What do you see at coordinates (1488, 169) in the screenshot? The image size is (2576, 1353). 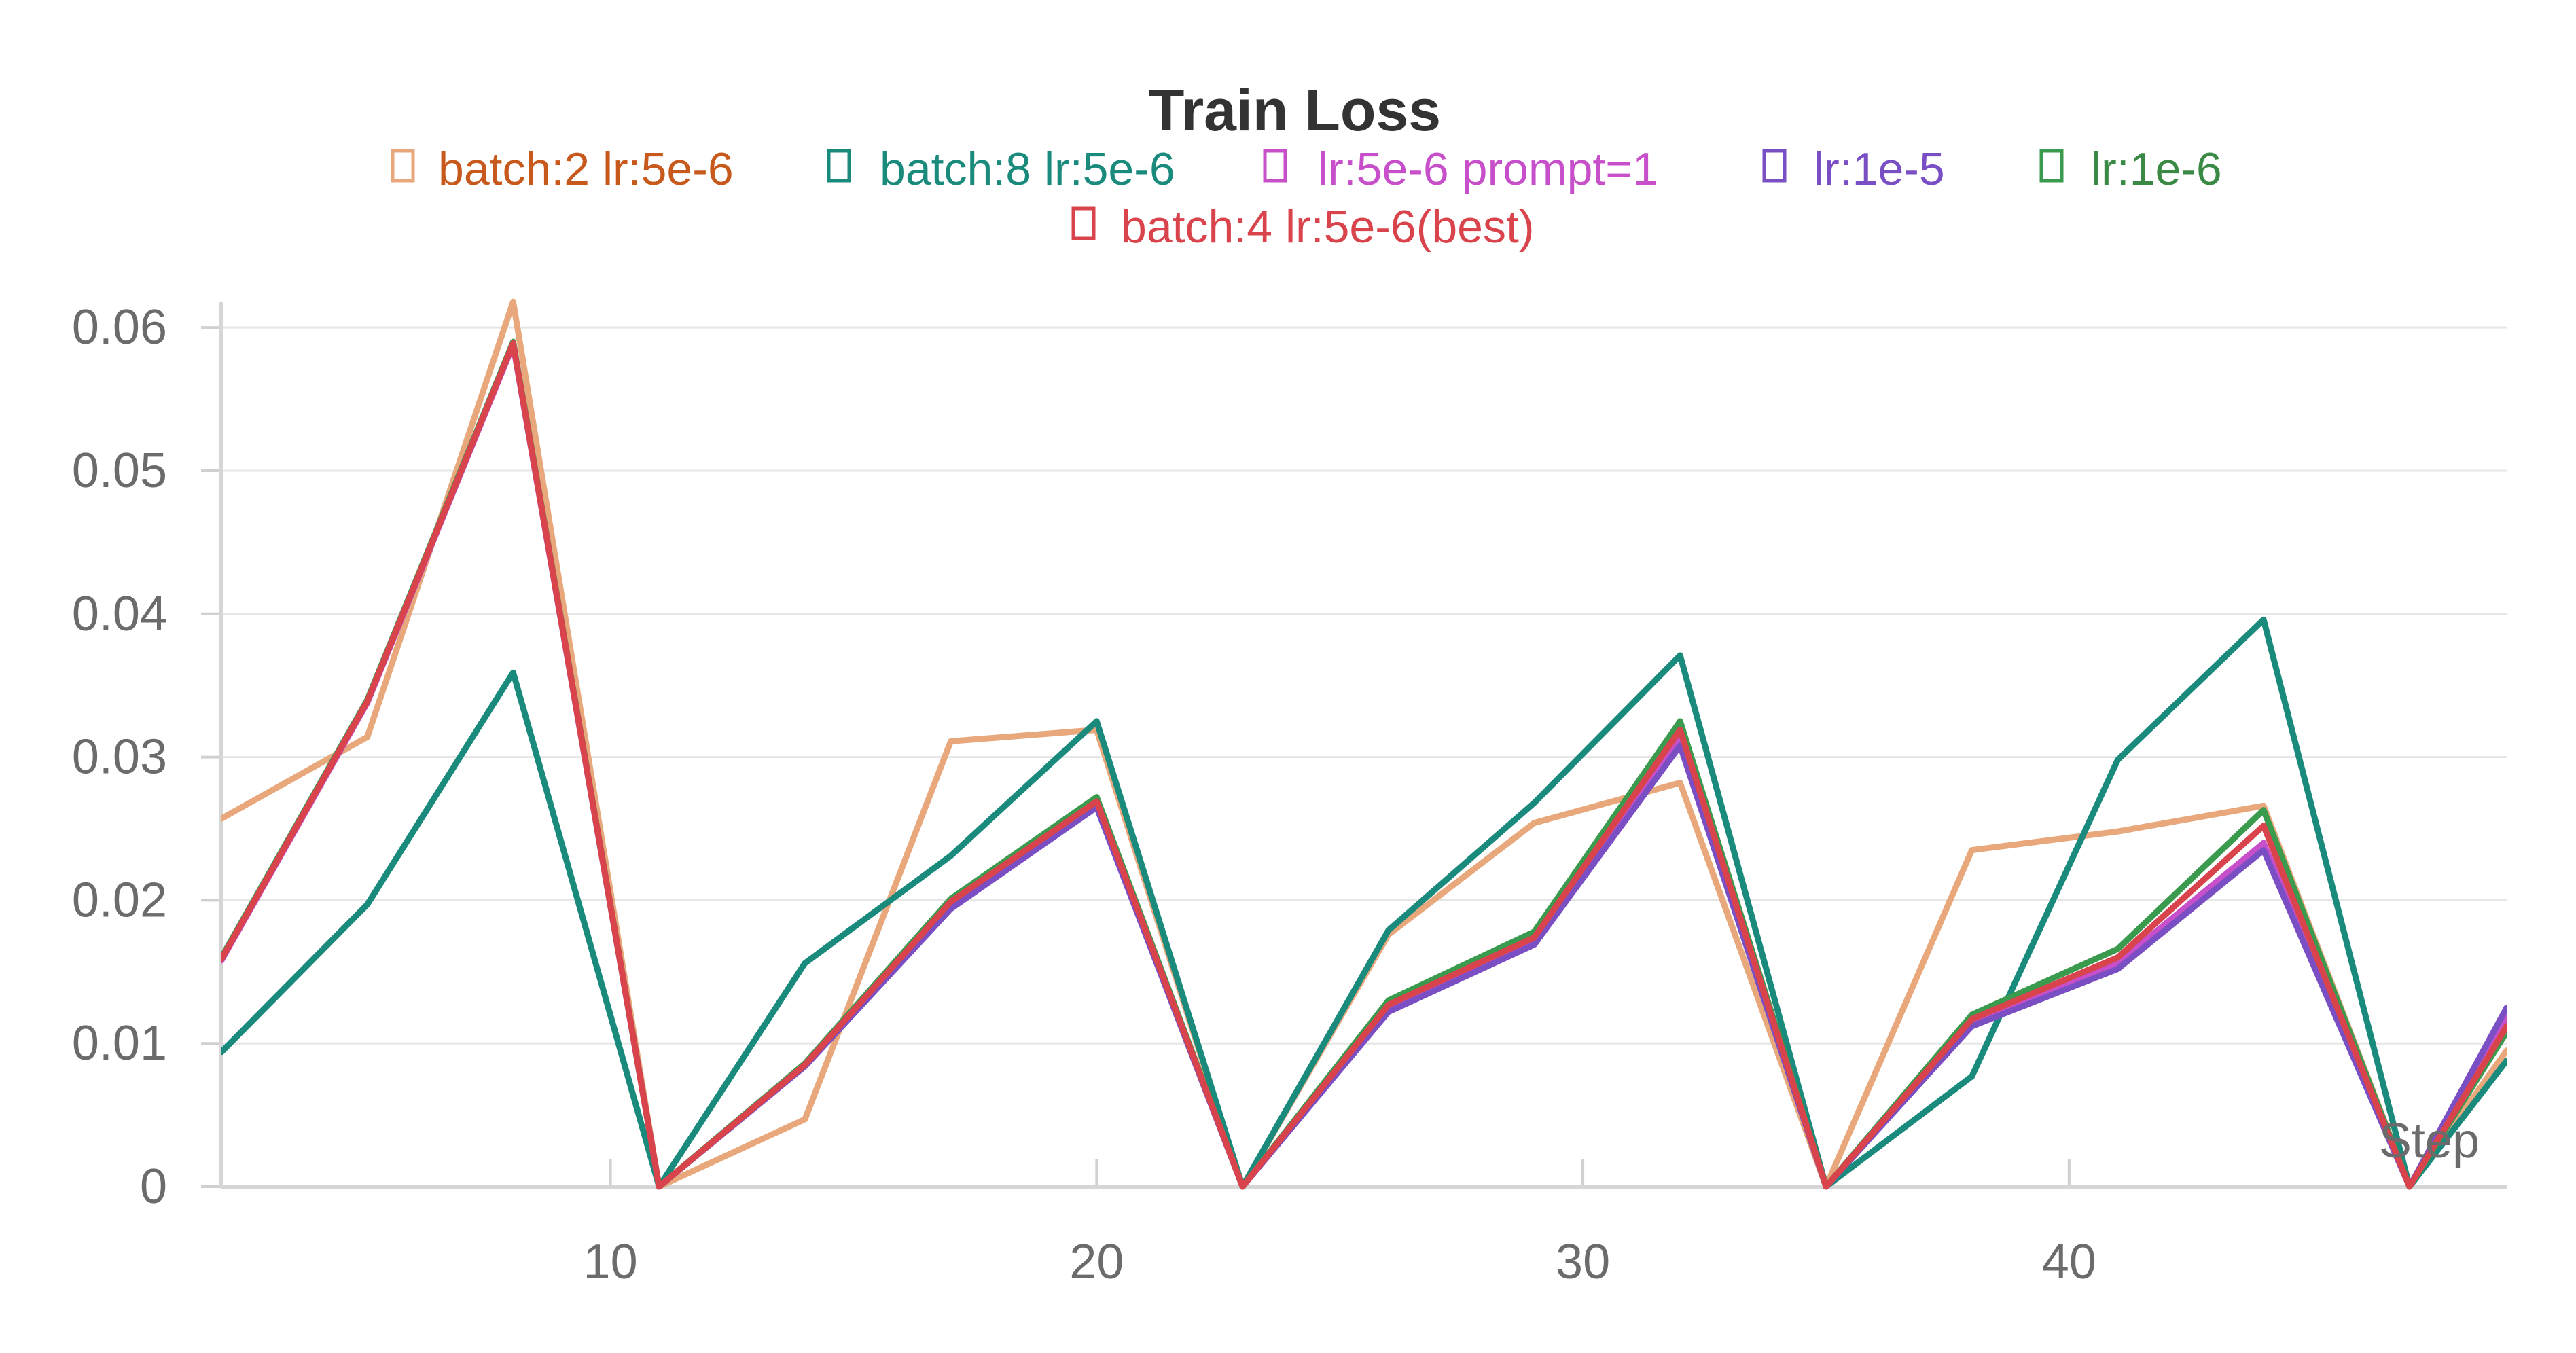 I see `legend-label: lr:5e-6 prompt=1` at bounding box center [1488, 169].